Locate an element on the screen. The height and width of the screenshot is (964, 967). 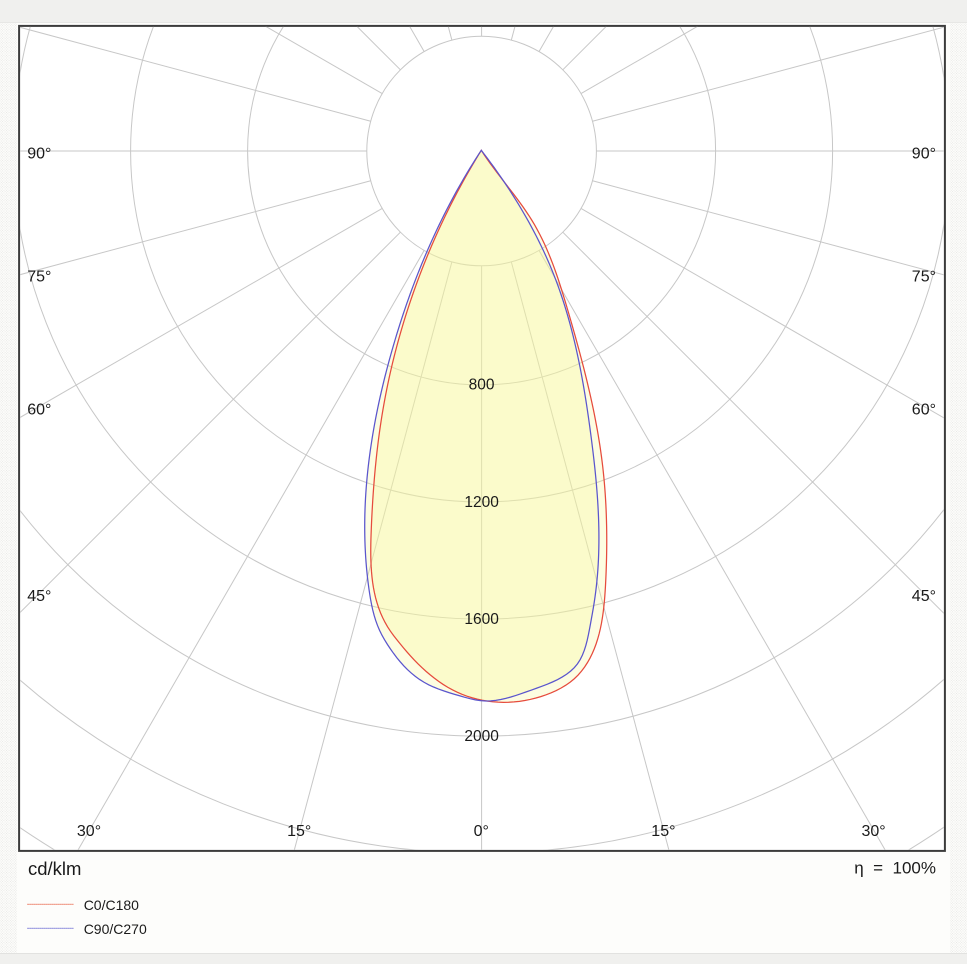
svg-text: 1200 is located at coordinates (481, 502).